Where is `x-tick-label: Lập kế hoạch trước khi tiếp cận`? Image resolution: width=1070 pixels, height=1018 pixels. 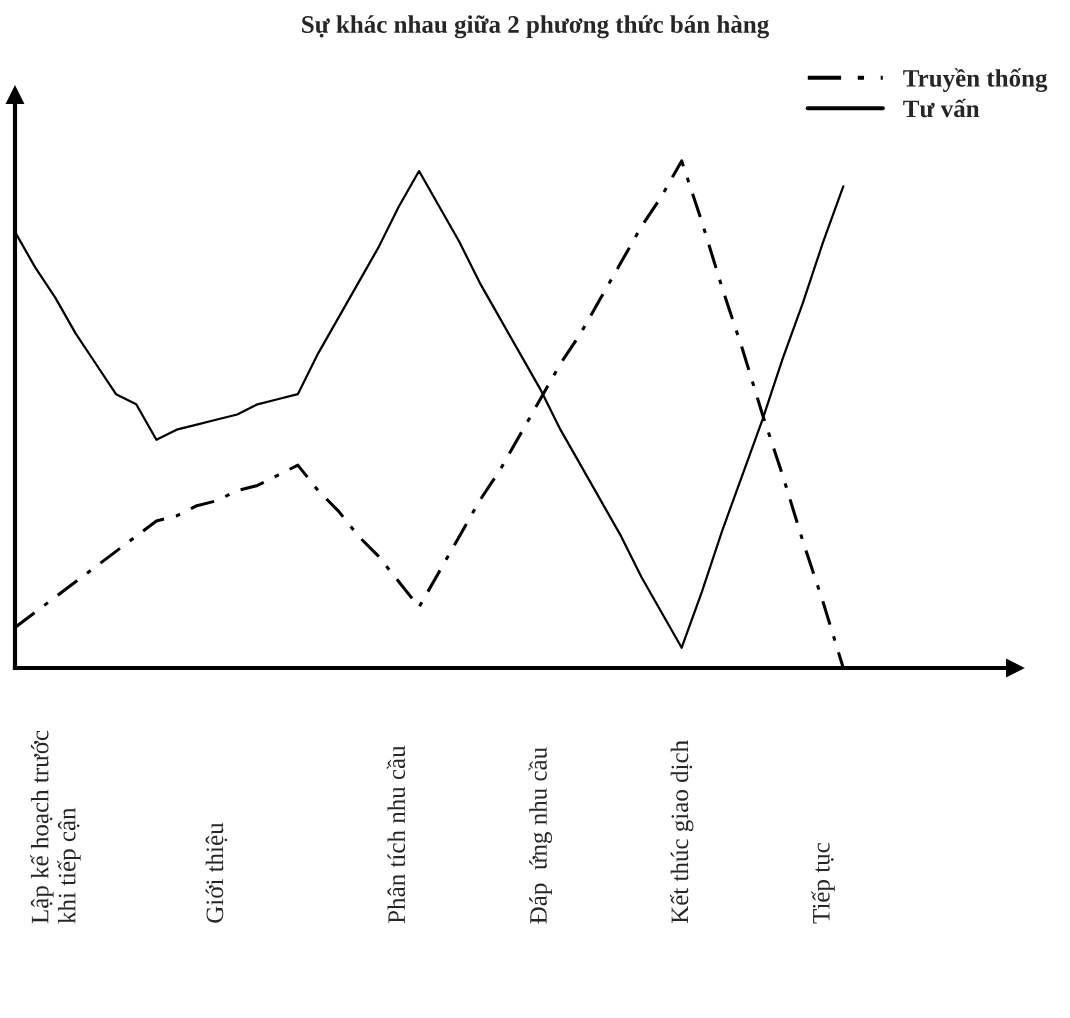 x-tick-label: Lập kế hoạch trước khi tiếp cận is located at coordinates (55, 827).